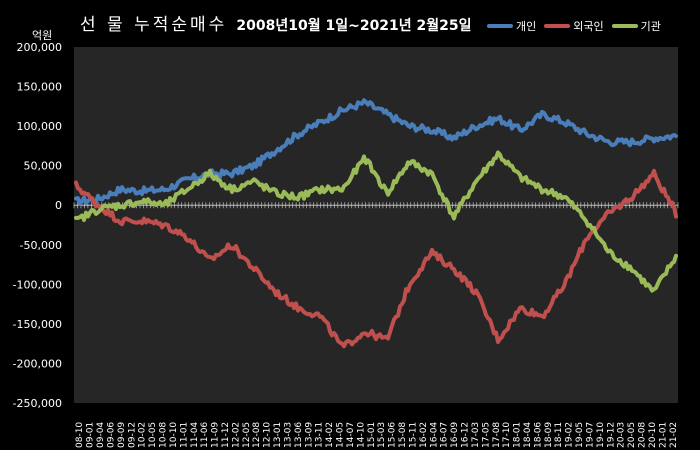  What do you see at coordinates (632, 435) in the screenshot?
I see `x-tick-label: 20-05` at bounding box center [632, 435].